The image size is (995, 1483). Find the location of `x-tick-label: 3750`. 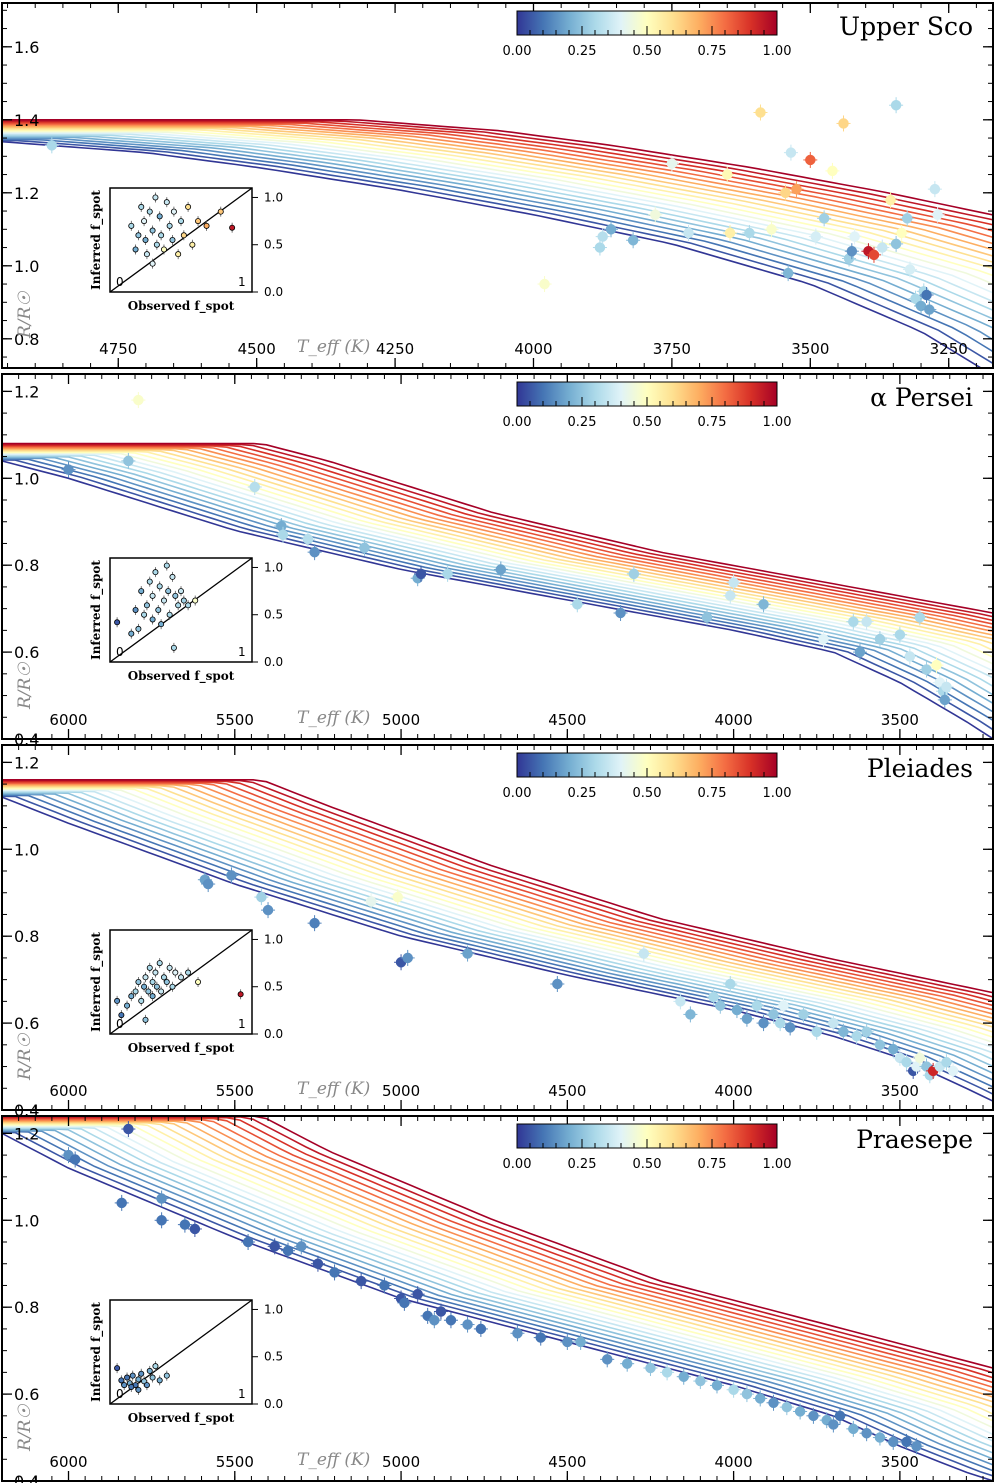

x-tick-label: 3750 is located at coordinates (672, 349).